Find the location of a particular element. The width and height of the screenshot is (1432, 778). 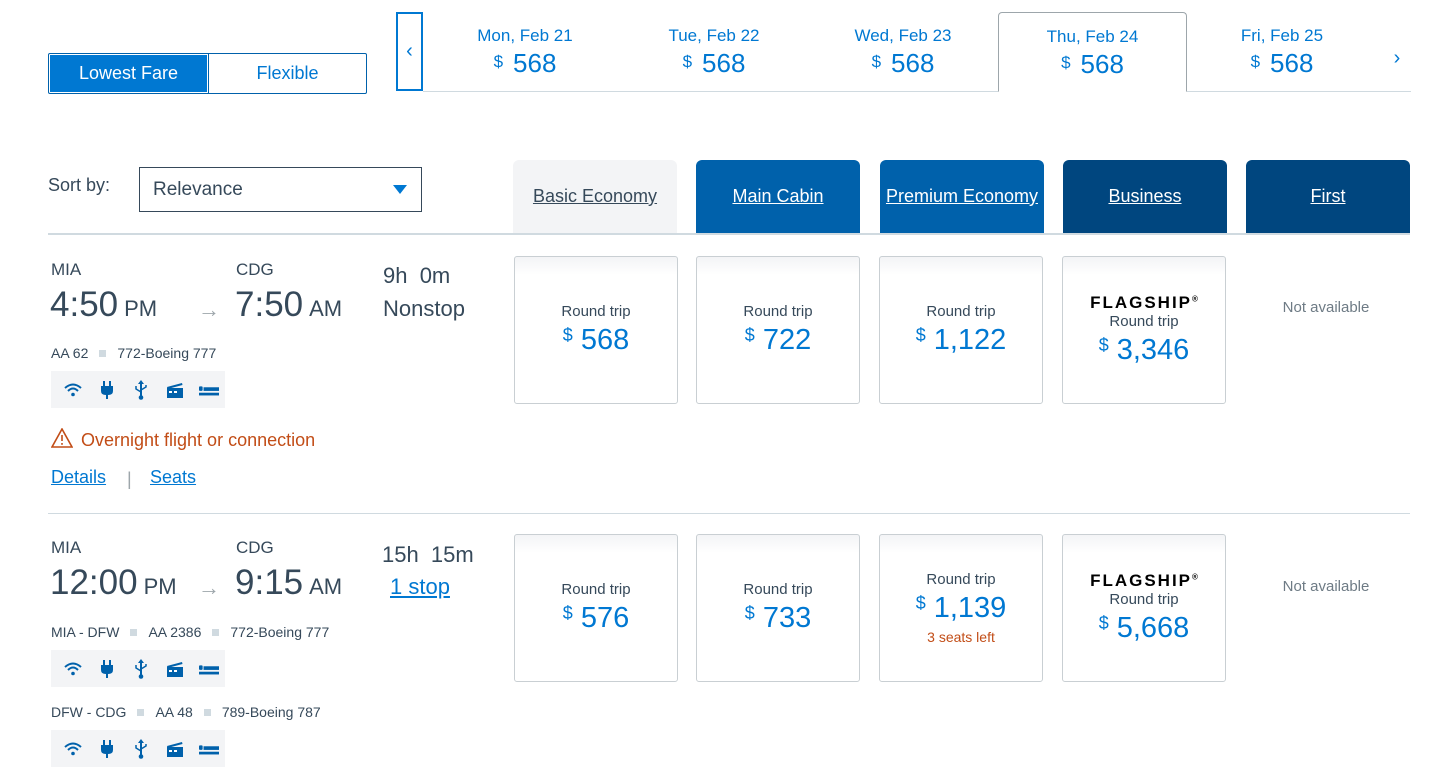

cabin-header-basic-economy: Basic Economy is located at coordinates (595, 196).